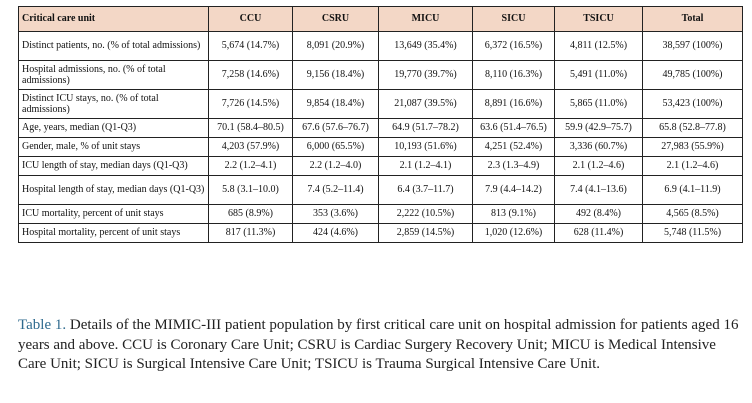 Image resolution: width=752 pixels, height=403 pixels. Describe the element at coordinates (692, 214) in the screenshot. I see `value-cell: 4,565 (8.5%)` at that location.